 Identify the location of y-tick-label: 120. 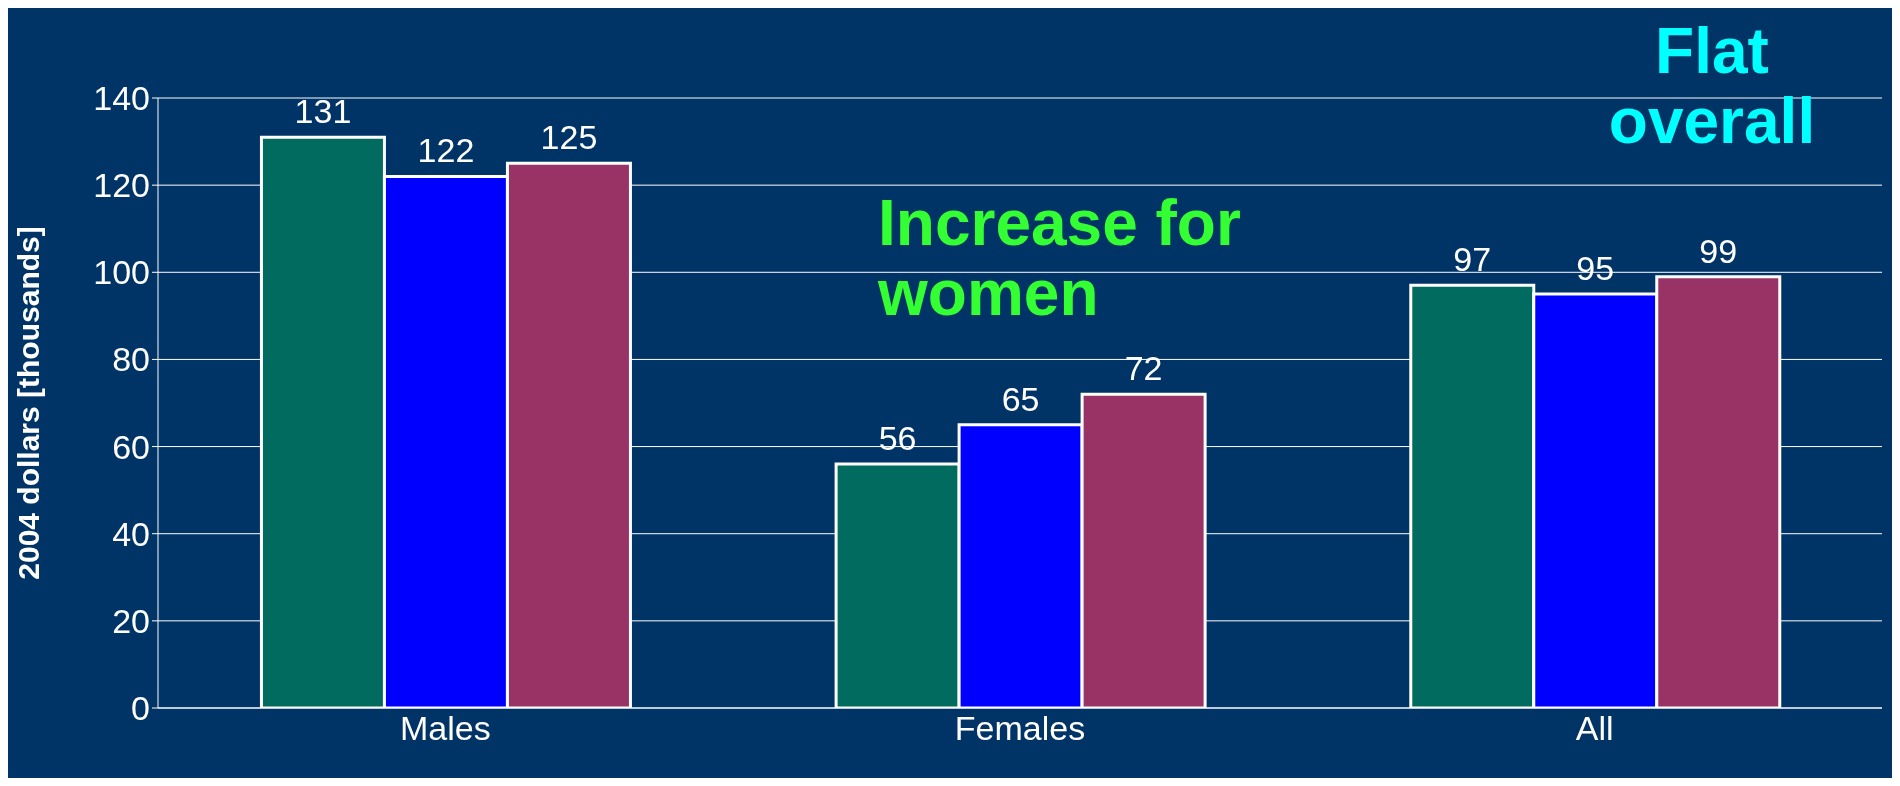
(121, 185).